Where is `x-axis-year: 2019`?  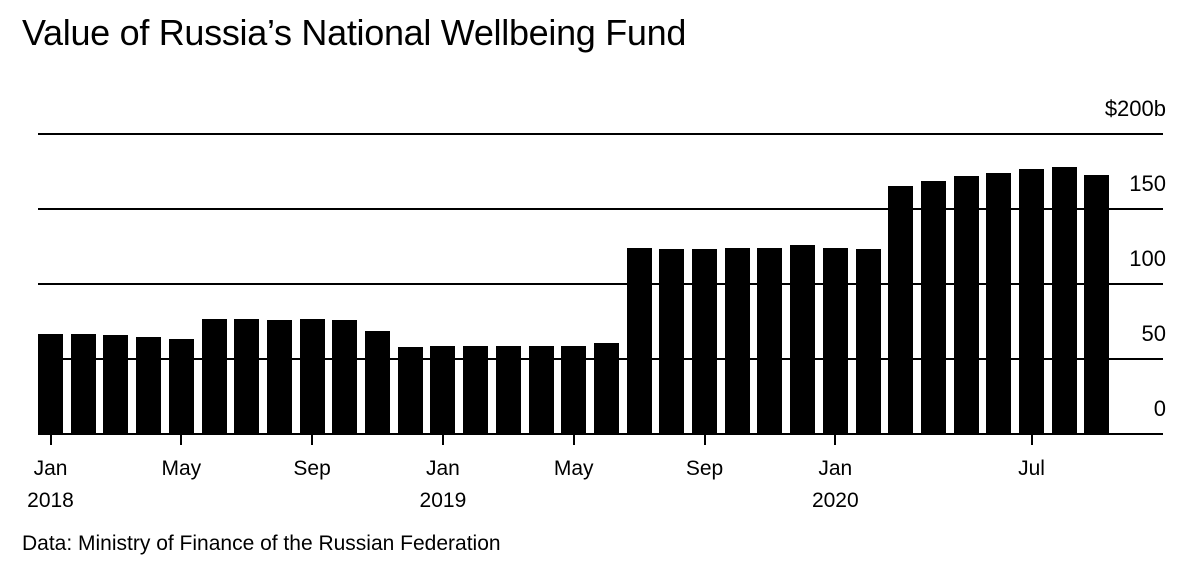 x-axis-year: 2019 is located at coordinates (443, 500).